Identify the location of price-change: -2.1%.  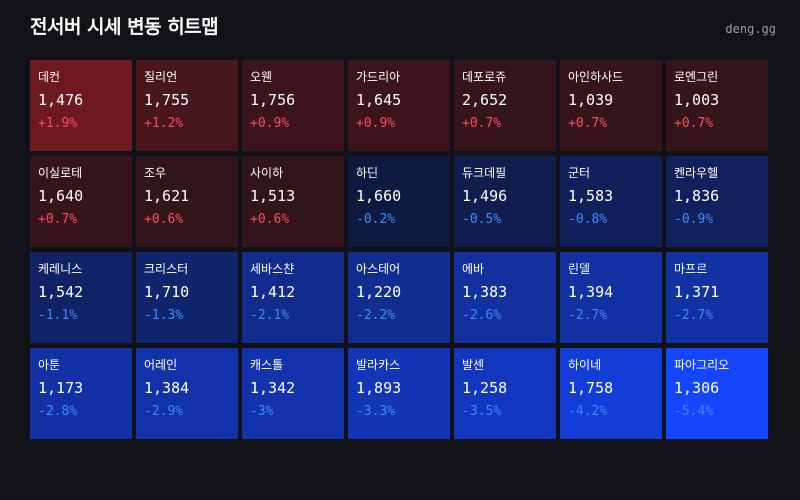
(270, 315).